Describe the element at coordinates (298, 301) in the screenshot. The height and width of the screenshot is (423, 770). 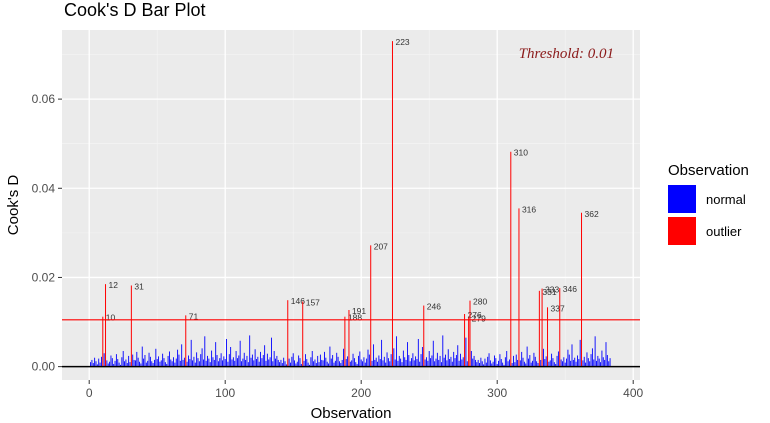
I see `outlier-label-146: 146` at that location.